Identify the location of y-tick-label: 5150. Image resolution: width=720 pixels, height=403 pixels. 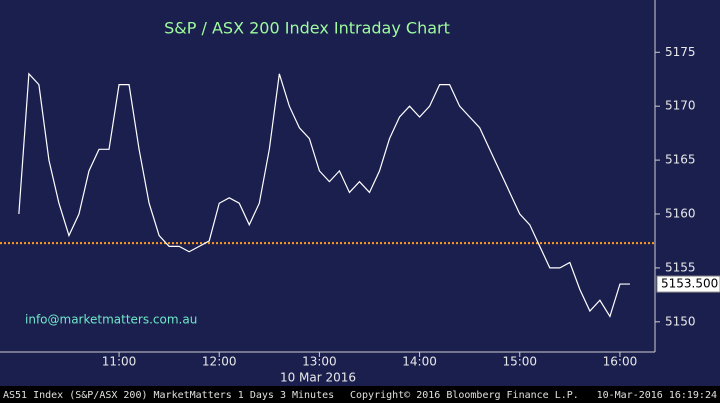
(680, 321).